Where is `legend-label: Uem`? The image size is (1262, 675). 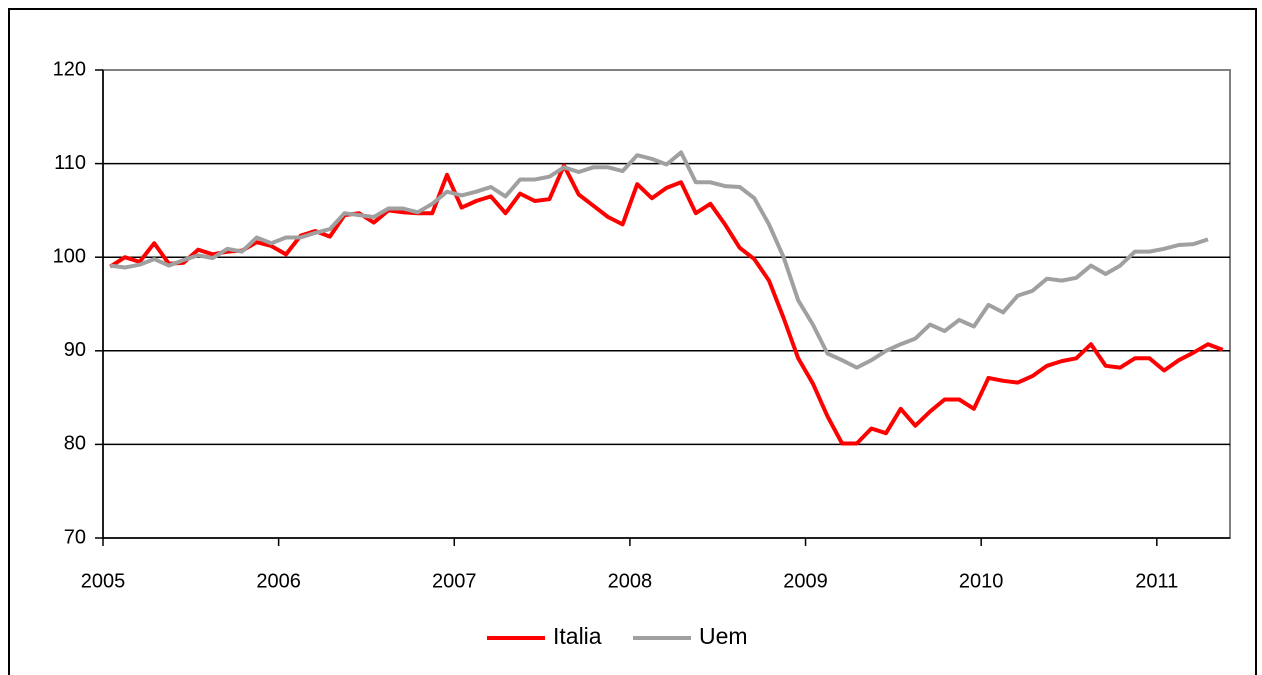
legend-label: Uem is located at coordinates (723, 636).